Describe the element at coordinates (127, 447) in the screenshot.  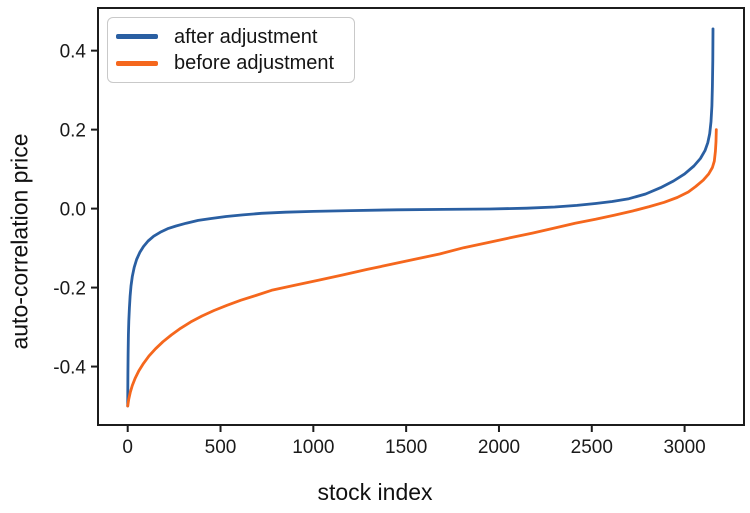
I see `x-axis-tick-label: 0` at that location.